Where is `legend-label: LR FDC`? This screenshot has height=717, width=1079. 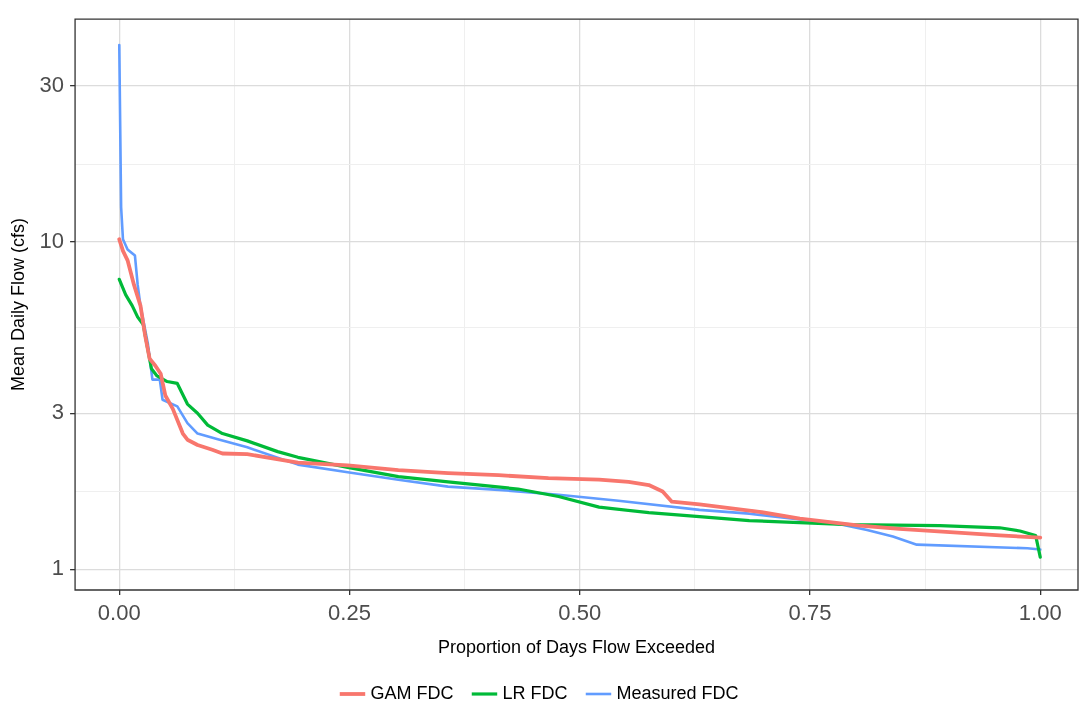
legend-label: LR FDC is located at coordinates (535, 692).